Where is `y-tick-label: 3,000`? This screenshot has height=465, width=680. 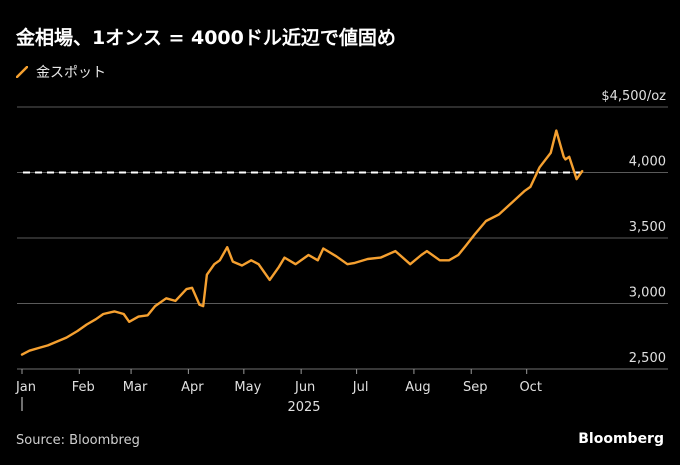
y-tick-label: 3,000 is located at coordinates (647, 293).